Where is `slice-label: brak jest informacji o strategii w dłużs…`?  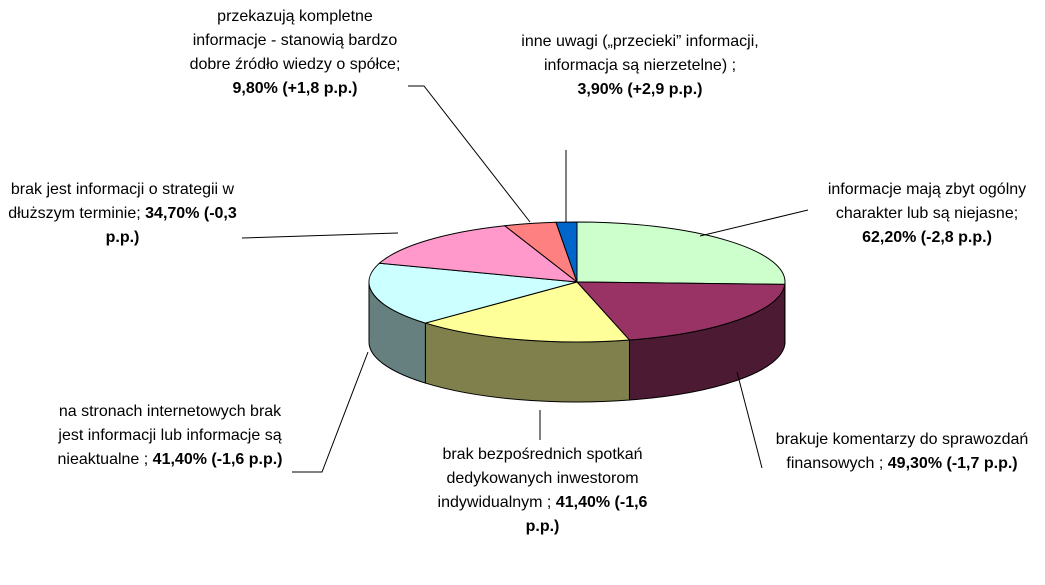
slice-label: brak jest informacji o strategii w dłużs… is located at coordinates (122, 214).